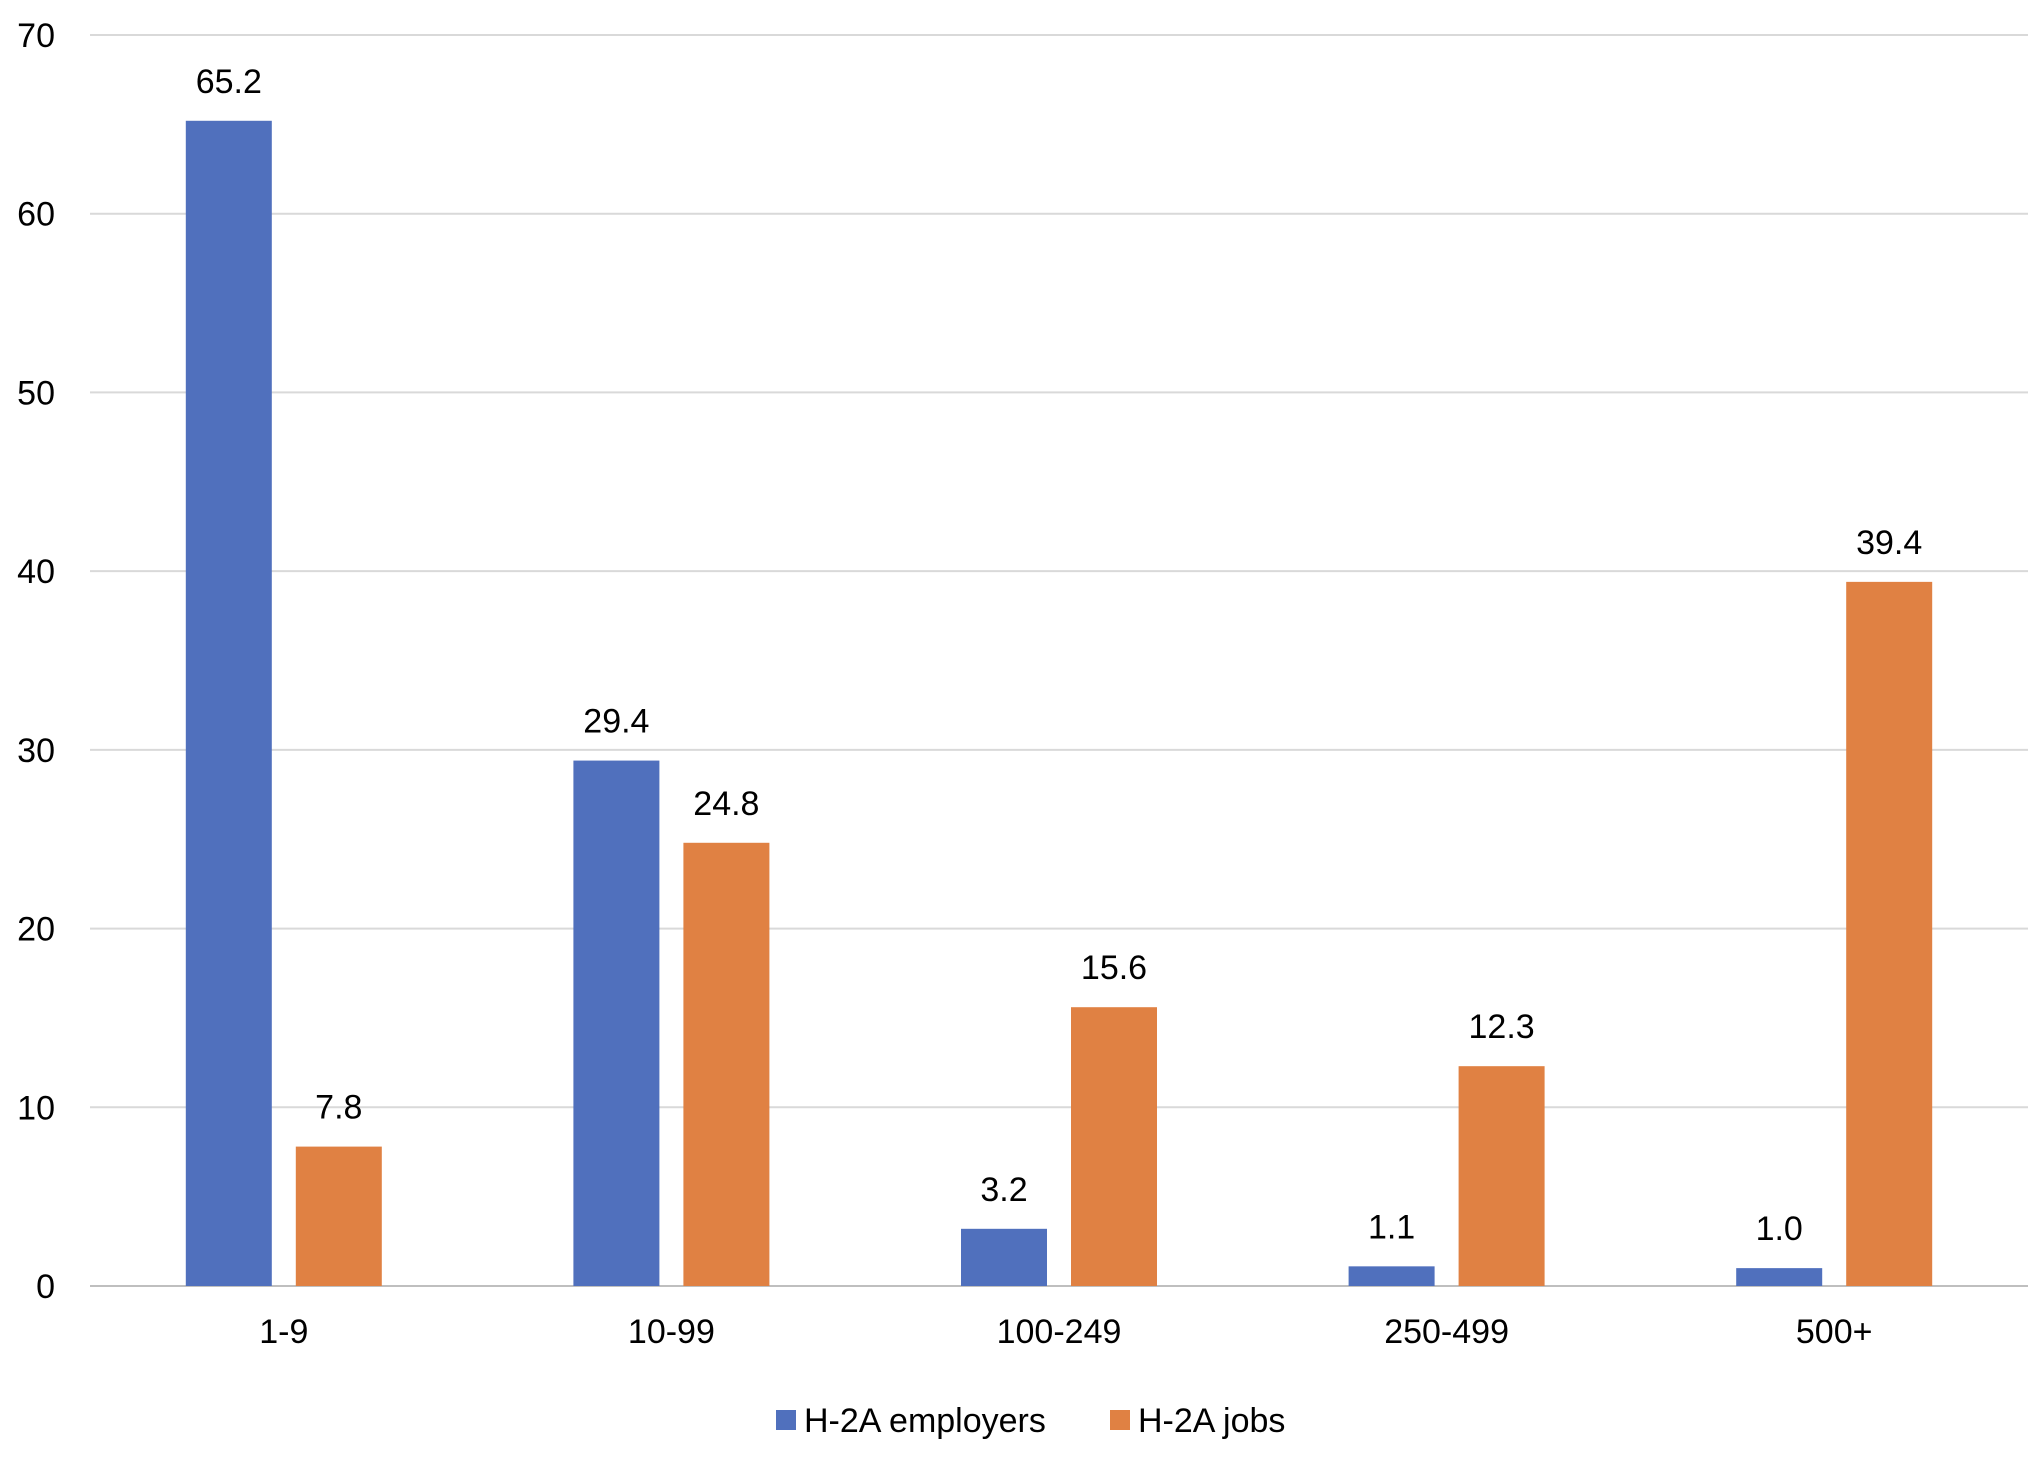 The width and height of the screenshot is (2036, 1467). I want to click on data-label: 29.4, so click(616, 722).